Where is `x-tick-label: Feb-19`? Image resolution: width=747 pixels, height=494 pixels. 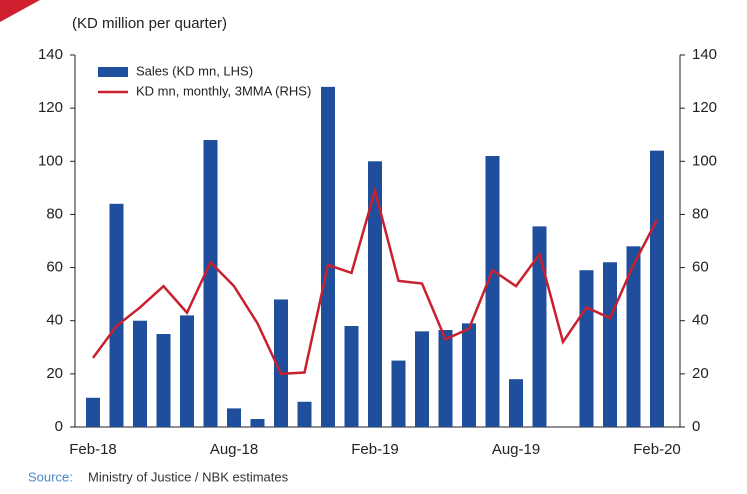
x-tick-label: Feb-19 is located at coordinates (375, 449).